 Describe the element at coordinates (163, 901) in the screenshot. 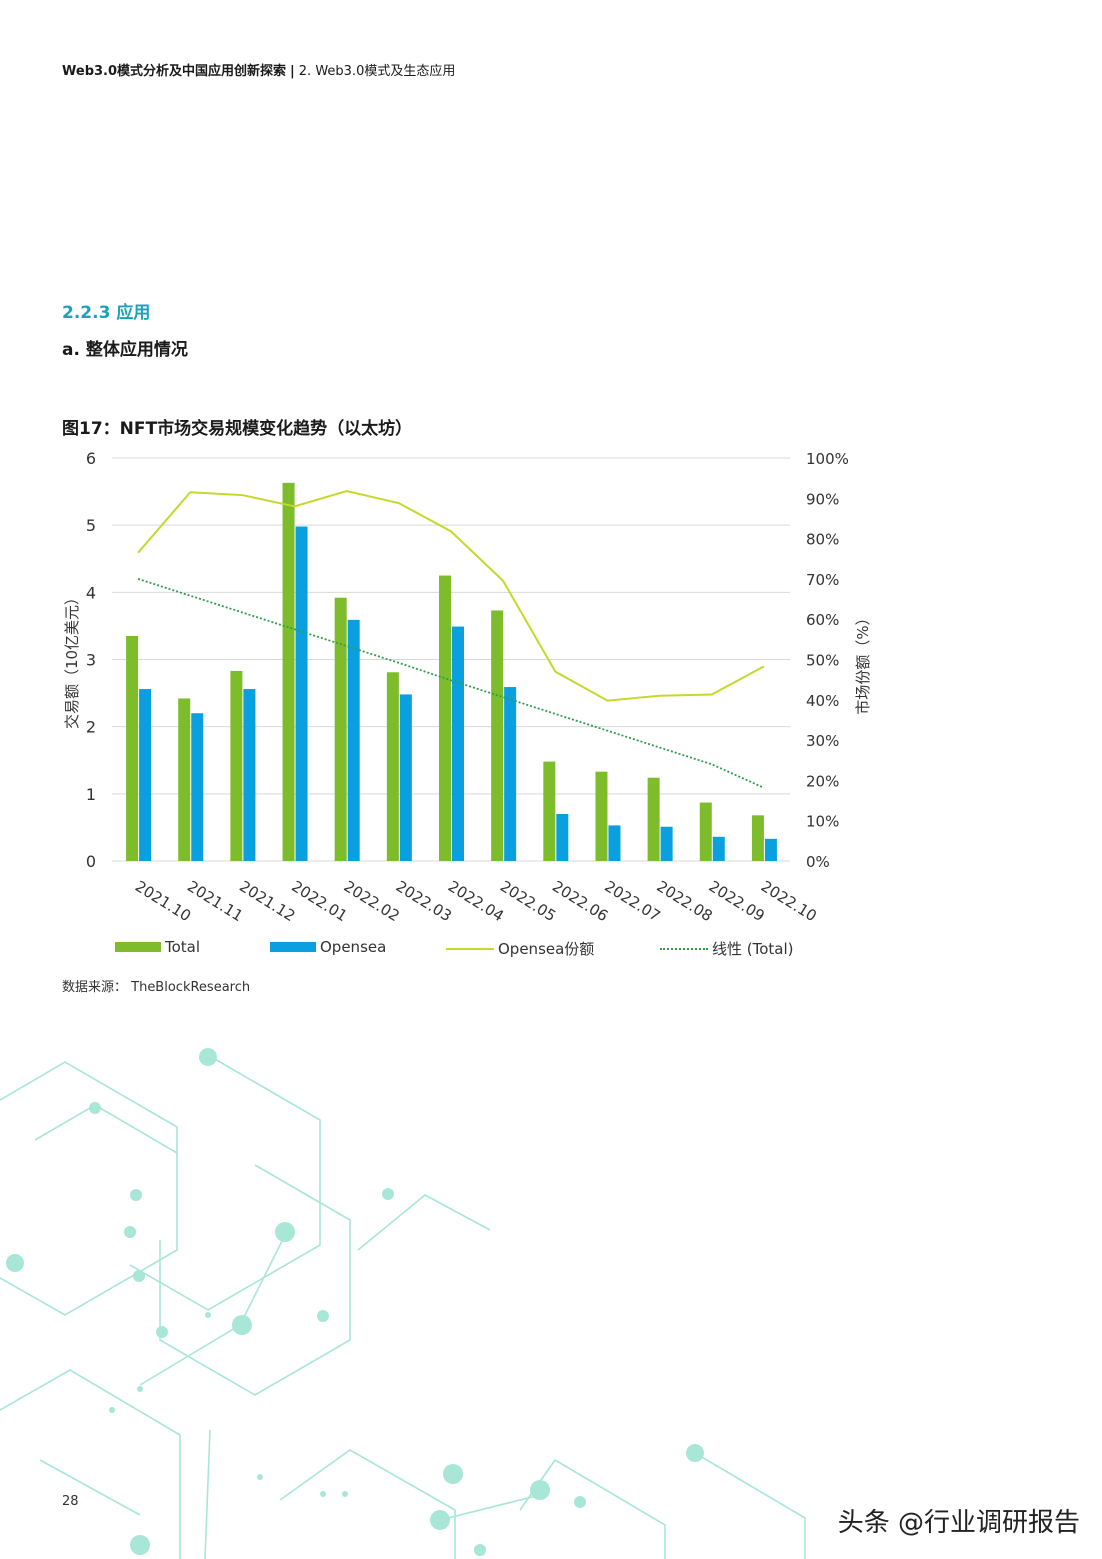

I see `x-tick-label: 2021.10` at that location.